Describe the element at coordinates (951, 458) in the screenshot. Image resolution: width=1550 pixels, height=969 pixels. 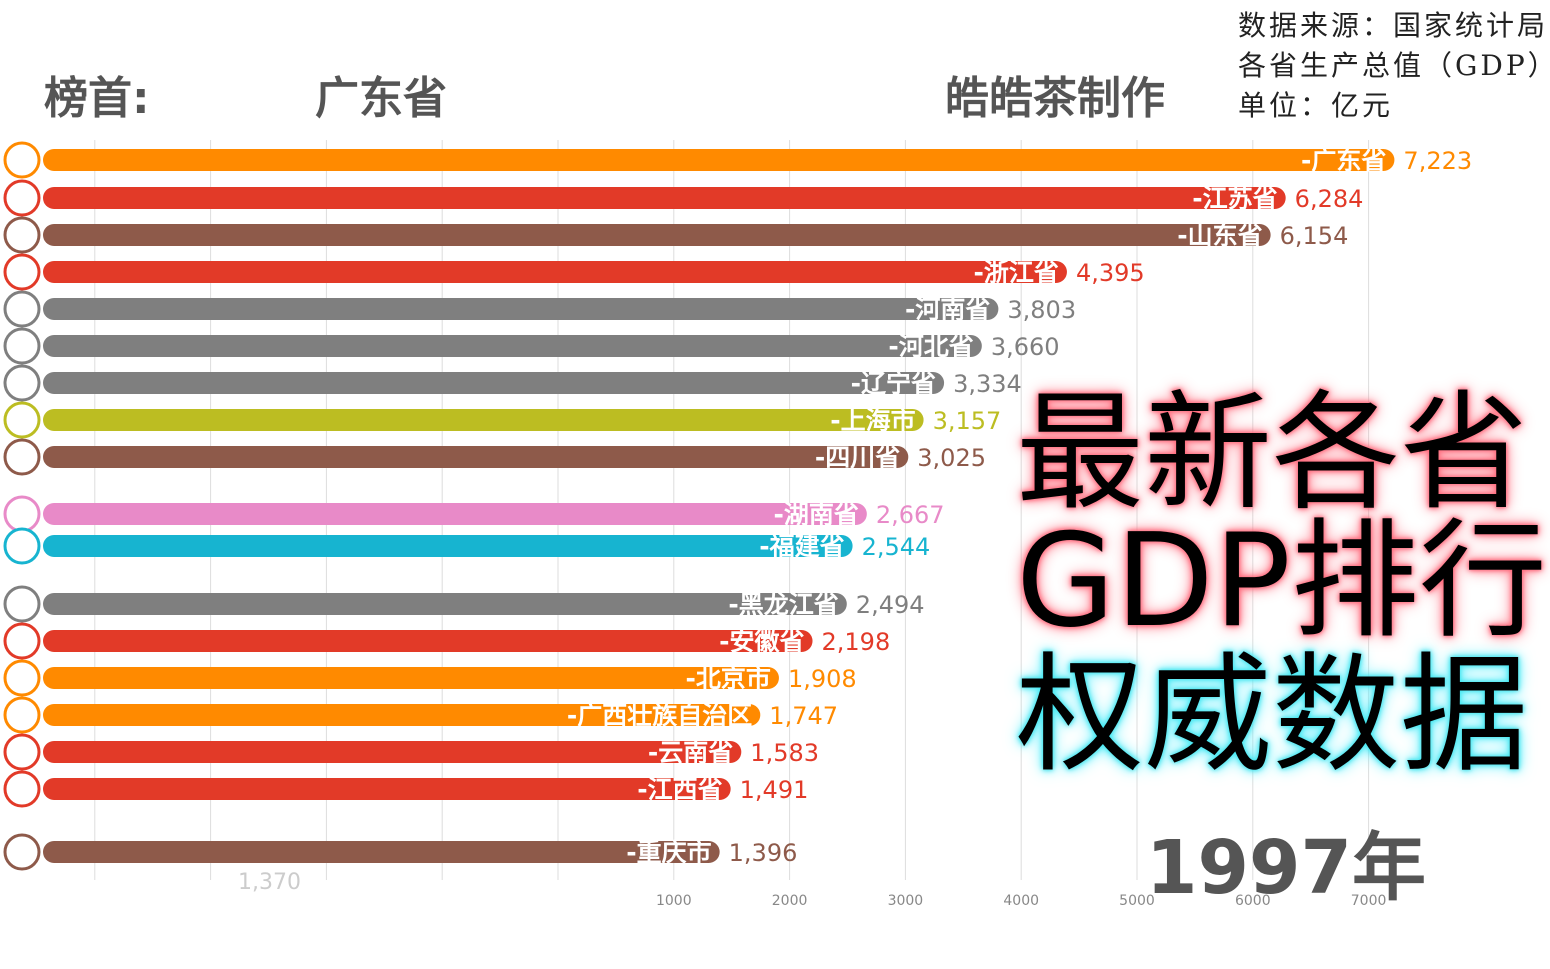
I see `bar-value-label: 3,025` at that location.